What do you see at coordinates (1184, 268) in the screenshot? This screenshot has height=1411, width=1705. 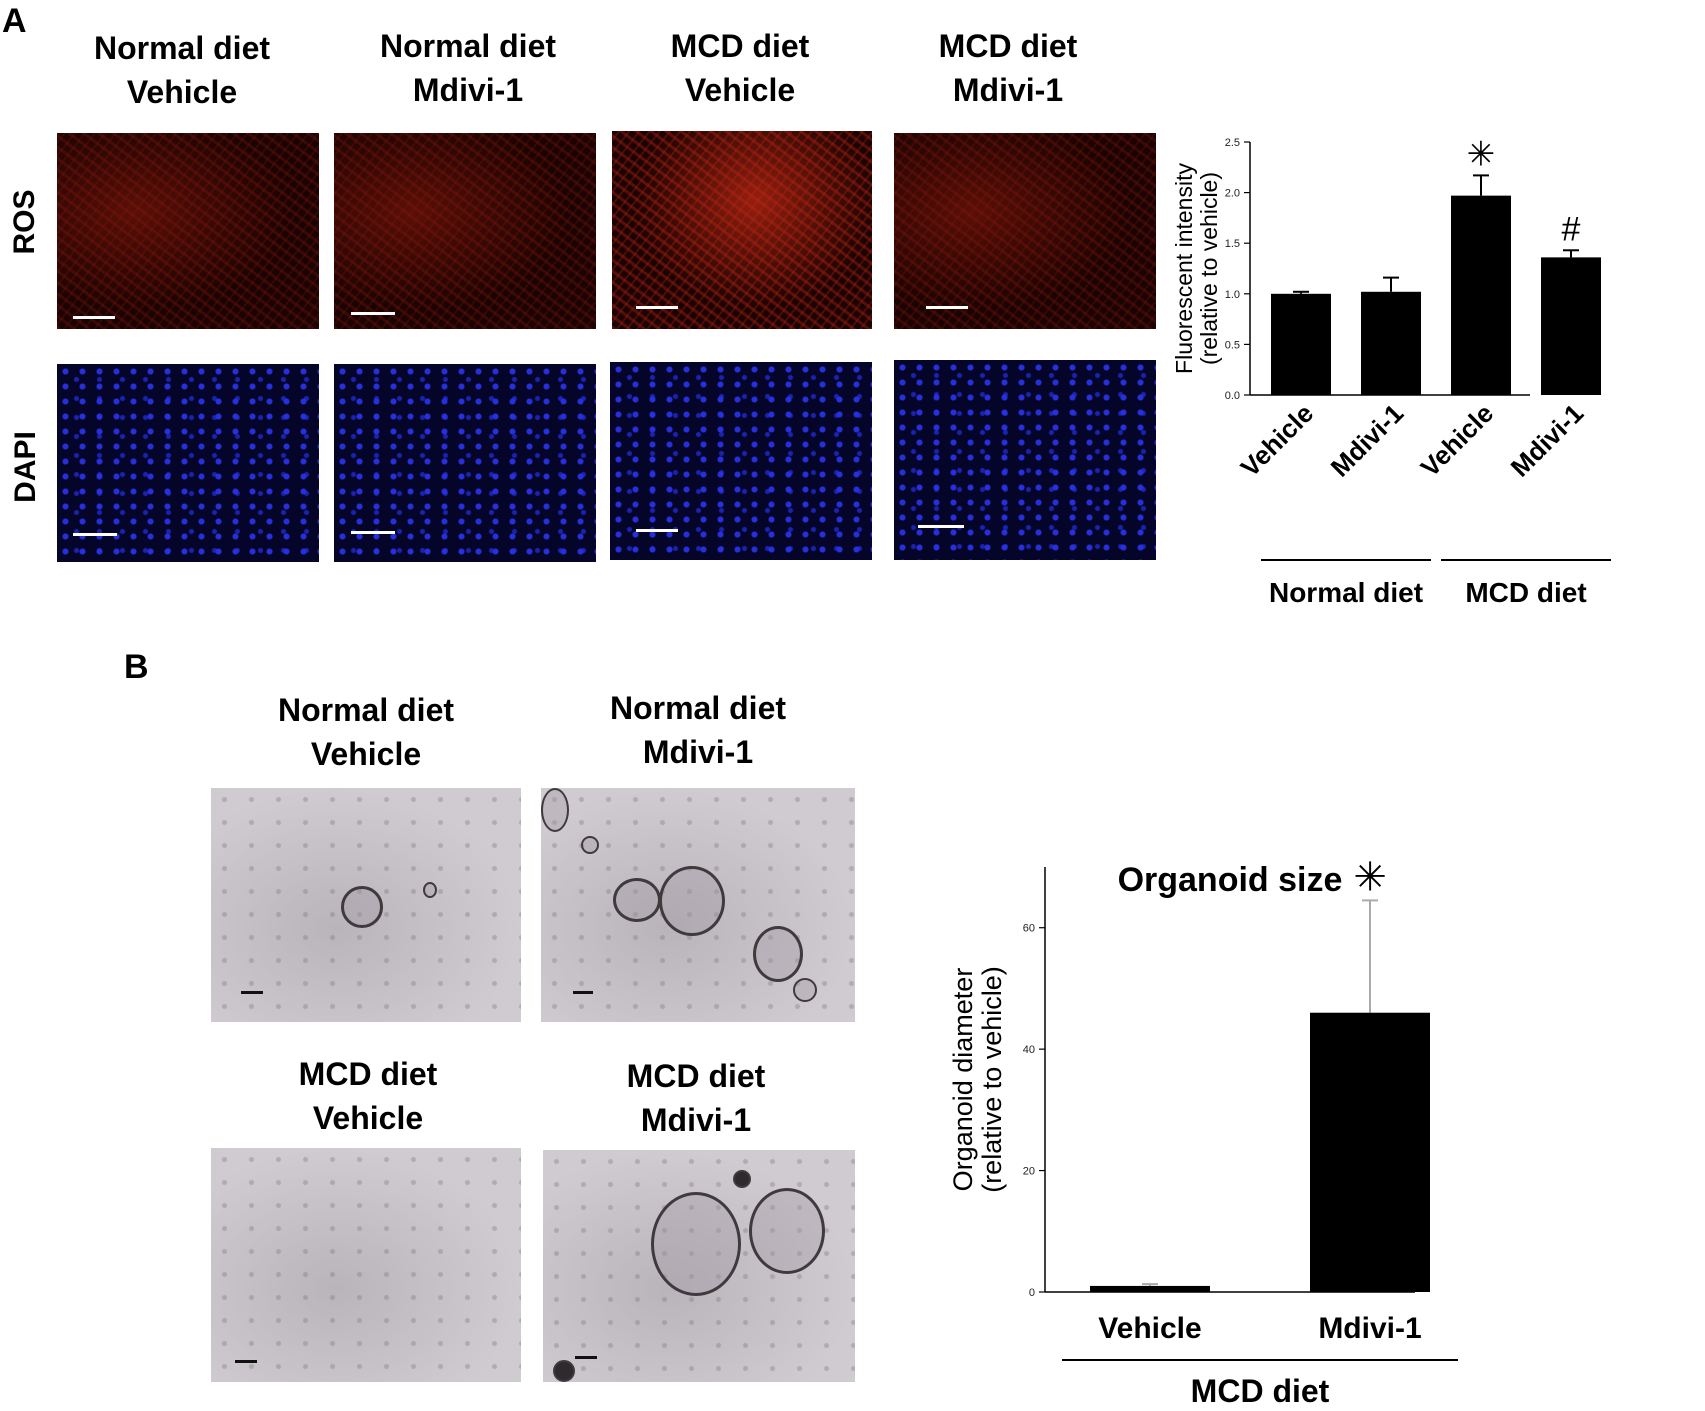 I see `y-axis-label-line1: Fluorescent intensity` at bounding box center [1184, 268].